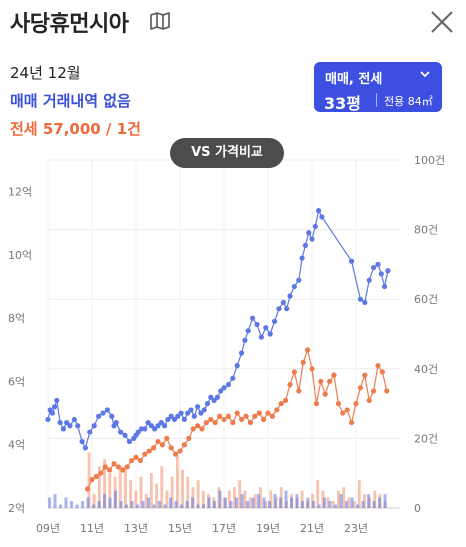  Describe the element at coordinates (442, 22) in the screenshot. I see `close-icon` at that location.